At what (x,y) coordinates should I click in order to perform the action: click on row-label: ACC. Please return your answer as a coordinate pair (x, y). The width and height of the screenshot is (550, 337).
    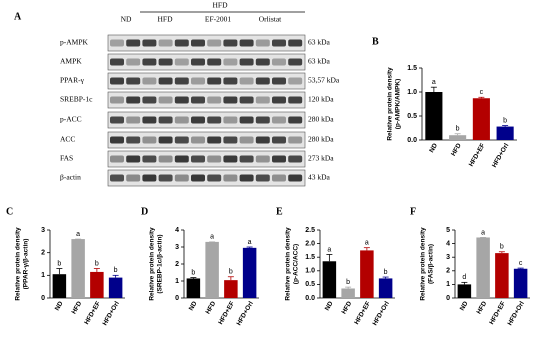
    Looking at the image, I should click on (67, 139).